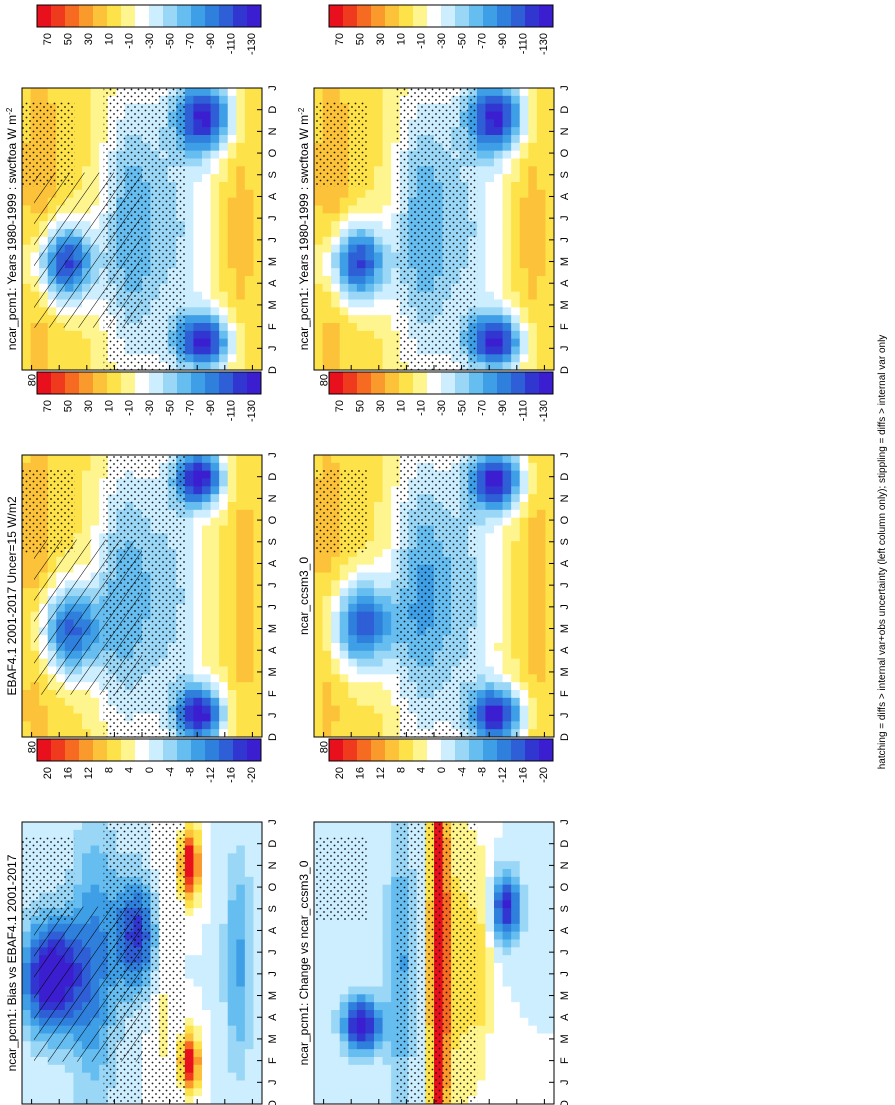 The image size is (895, 1105). I want to click on month-tick-label: J, so click(565, 607).